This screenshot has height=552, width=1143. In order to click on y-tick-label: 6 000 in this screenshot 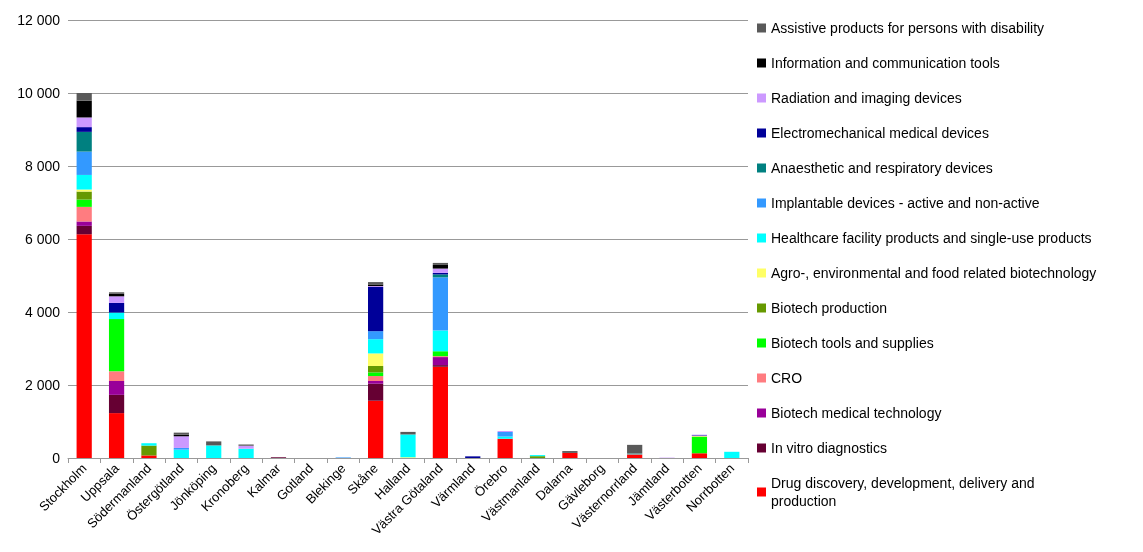, I will do `click(42, 239)`.